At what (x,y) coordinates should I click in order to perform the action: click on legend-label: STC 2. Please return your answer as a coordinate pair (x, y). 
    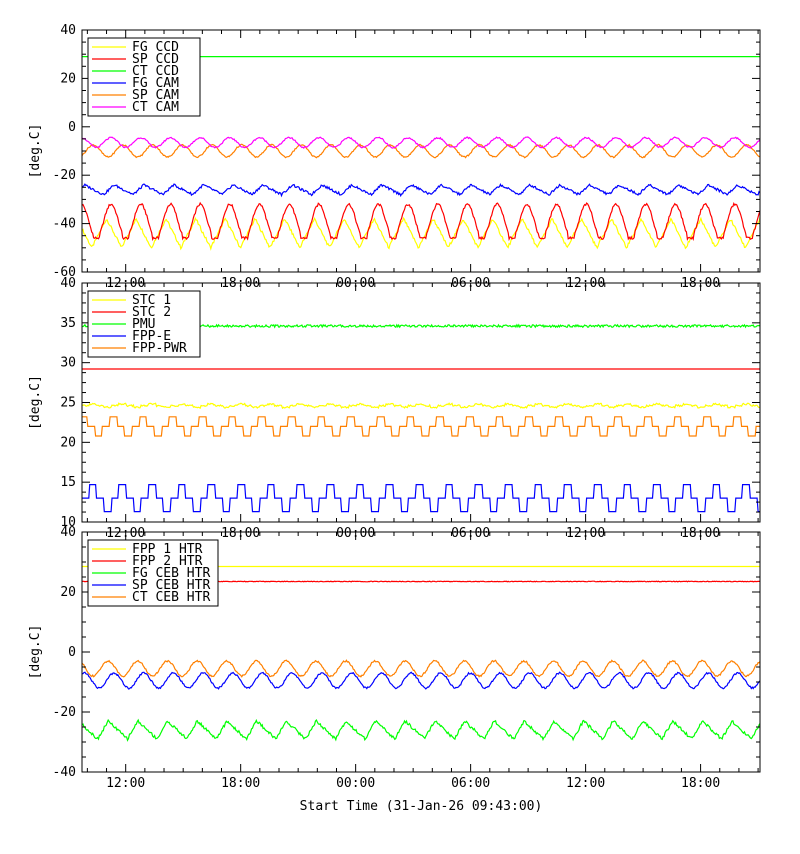
    Looking at the image, I should click on (151, 312).